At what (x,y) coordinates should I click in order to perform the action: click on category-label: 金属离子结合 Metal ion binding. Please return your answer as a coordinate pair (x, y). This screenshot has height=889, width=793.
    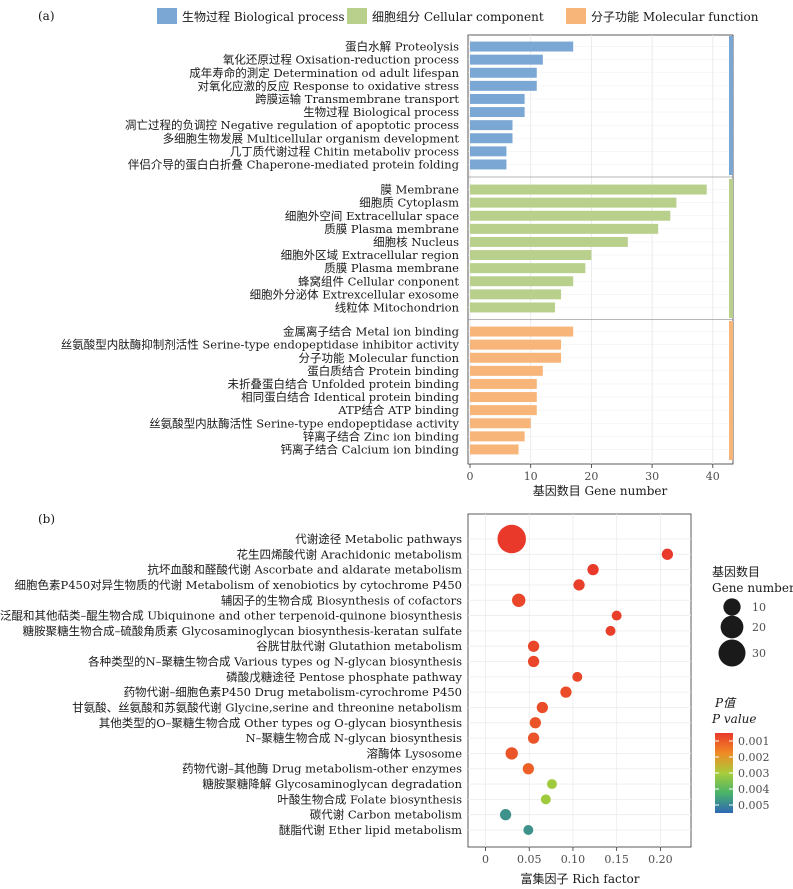
    Looking at the image, I should click on (371, 332).